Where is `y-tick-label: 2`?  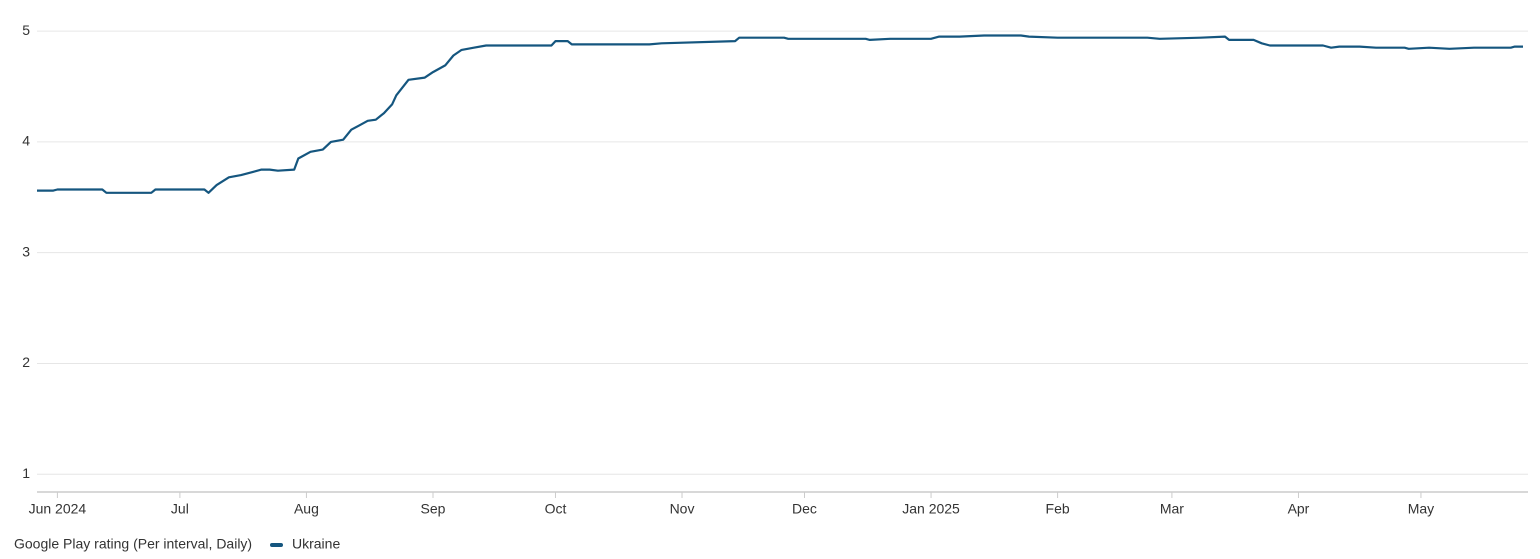
y-tick-label: 2 is located at coordinates (26, 362).